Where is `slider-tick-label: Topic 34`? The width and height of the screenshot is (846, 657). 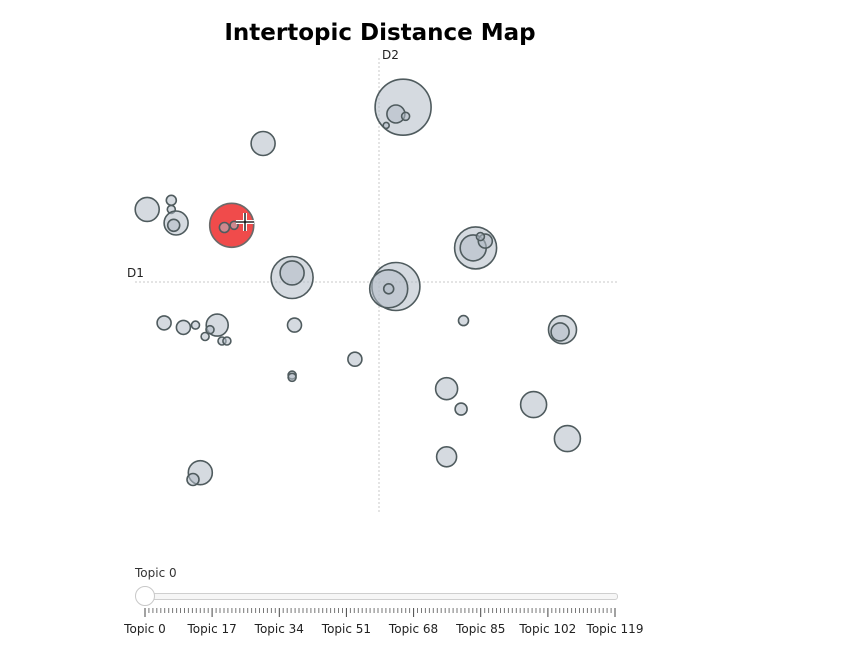 slider-tick-label: Topic 34 is located at coordinates (279, 629).